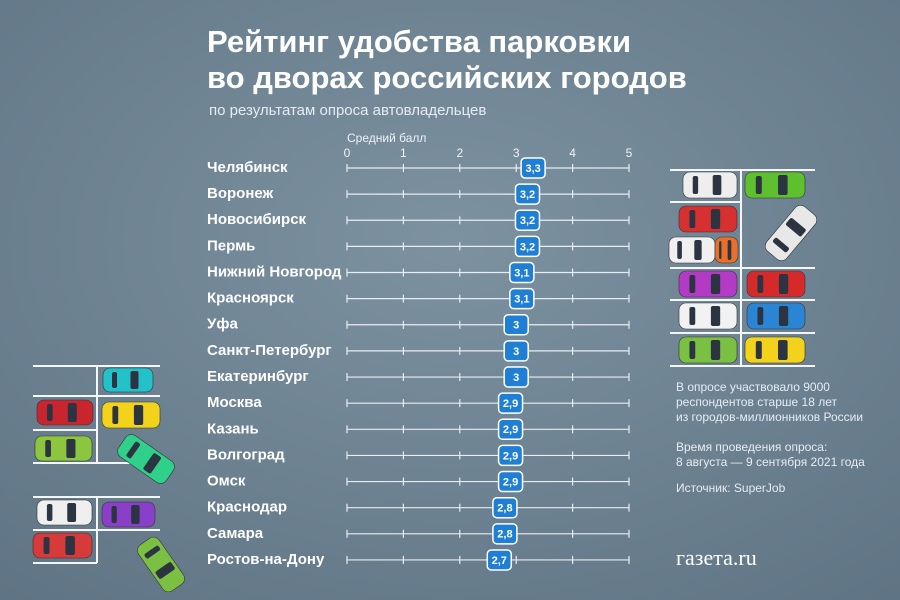 This screenshot has height=600, width=900. What do you see at coordinates (231, 245) in the screenshot?
I see `category-label: Пермь` at bounding box center [231, 245].